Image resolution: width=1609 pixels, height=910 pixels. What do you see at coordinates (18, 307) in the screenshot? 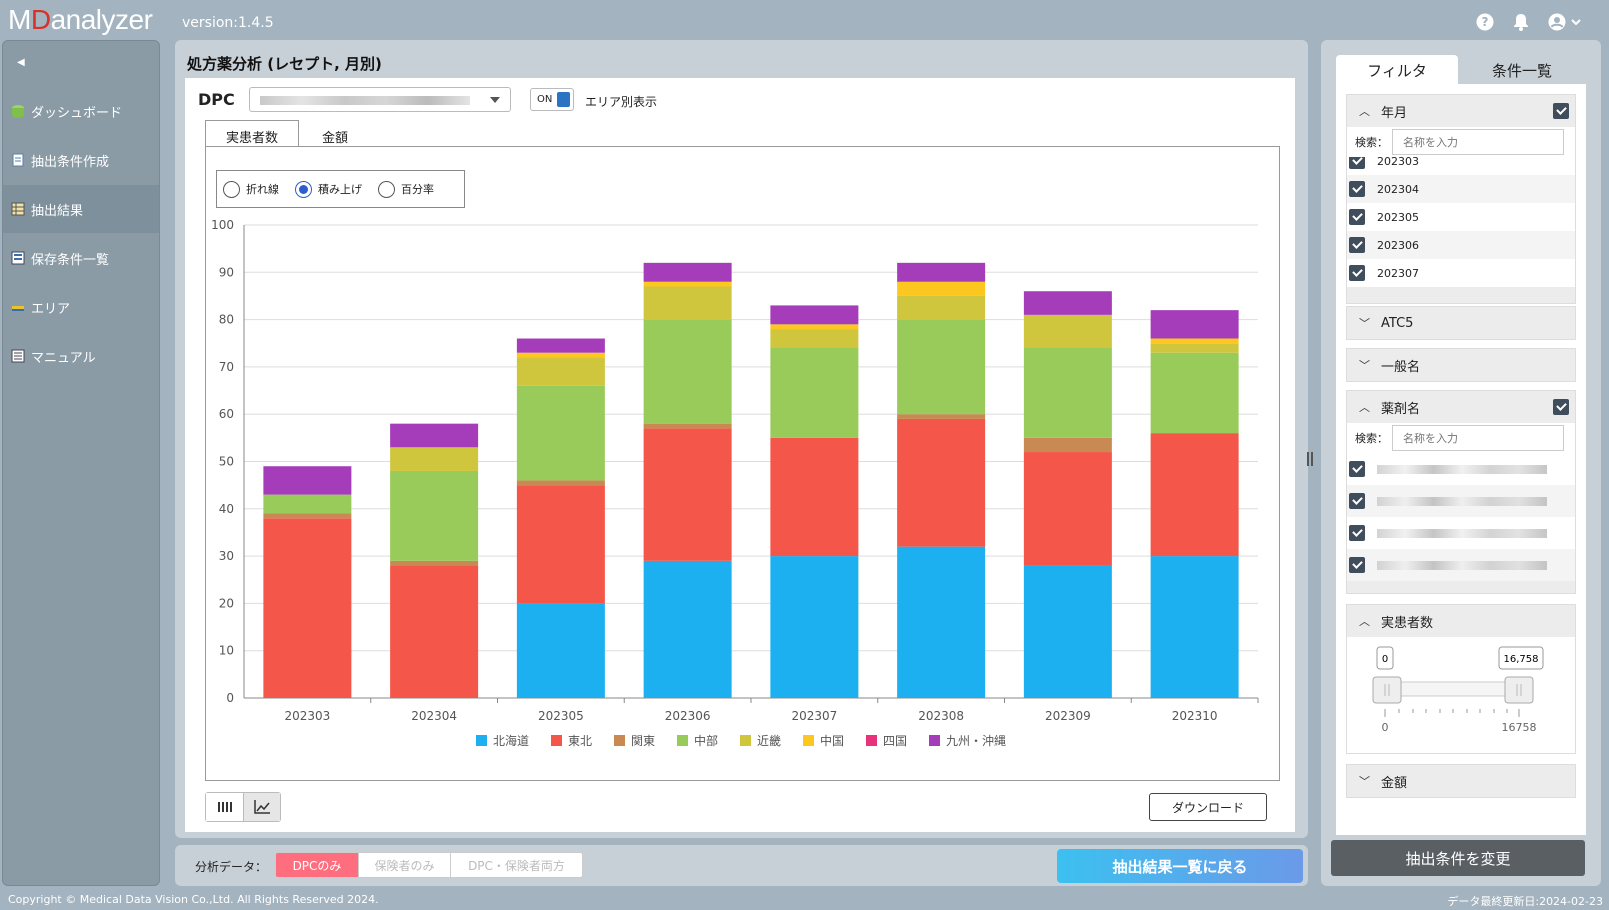
I see `area-icon` at bounding box center [18, 307].